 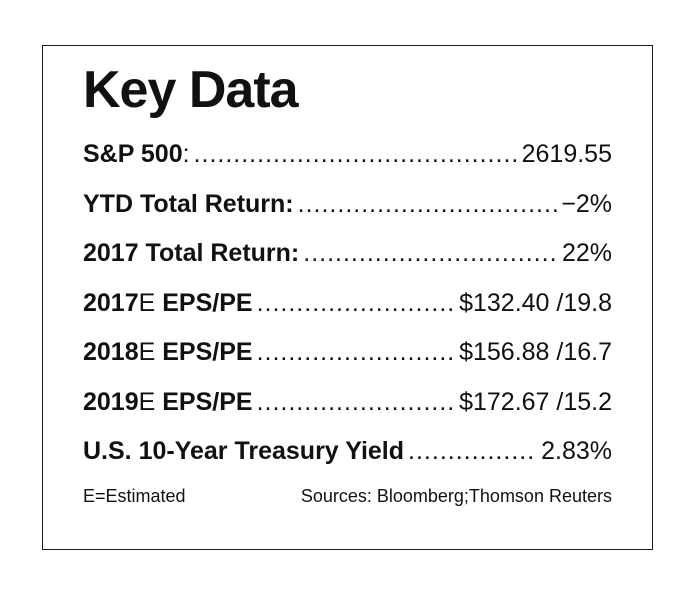 I want to click on row-label: U.S. 10-Year Treasury Yield, so click(x=244, y=451).